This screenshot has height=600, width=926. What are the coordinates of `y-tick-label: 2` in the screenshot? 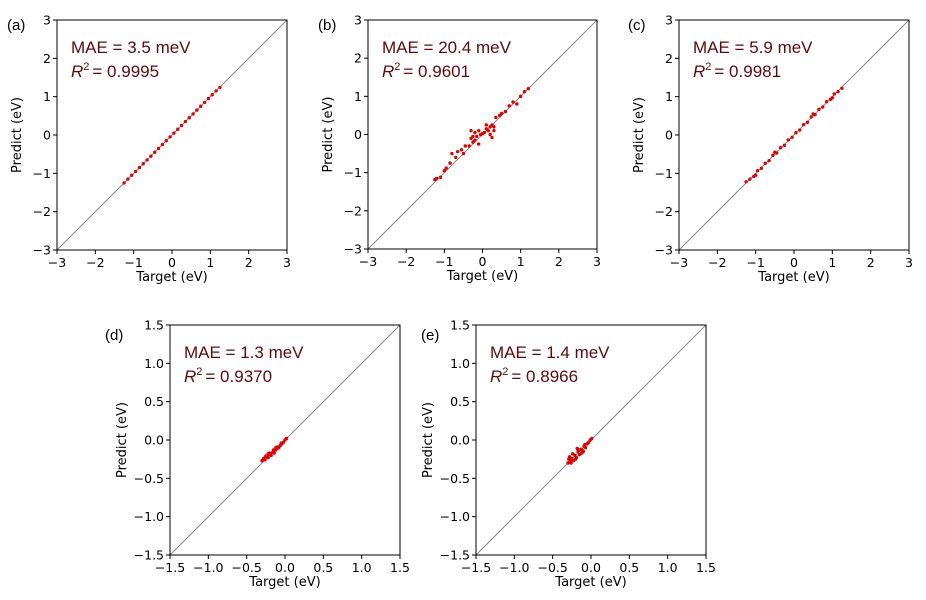 It's located at (47, 58).